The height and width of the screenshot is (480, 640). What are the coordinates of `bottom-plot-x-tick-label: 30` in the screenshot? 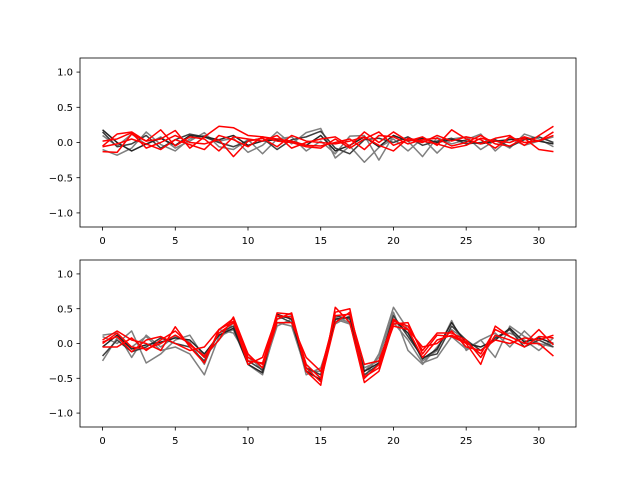 It's located at (539, 441).